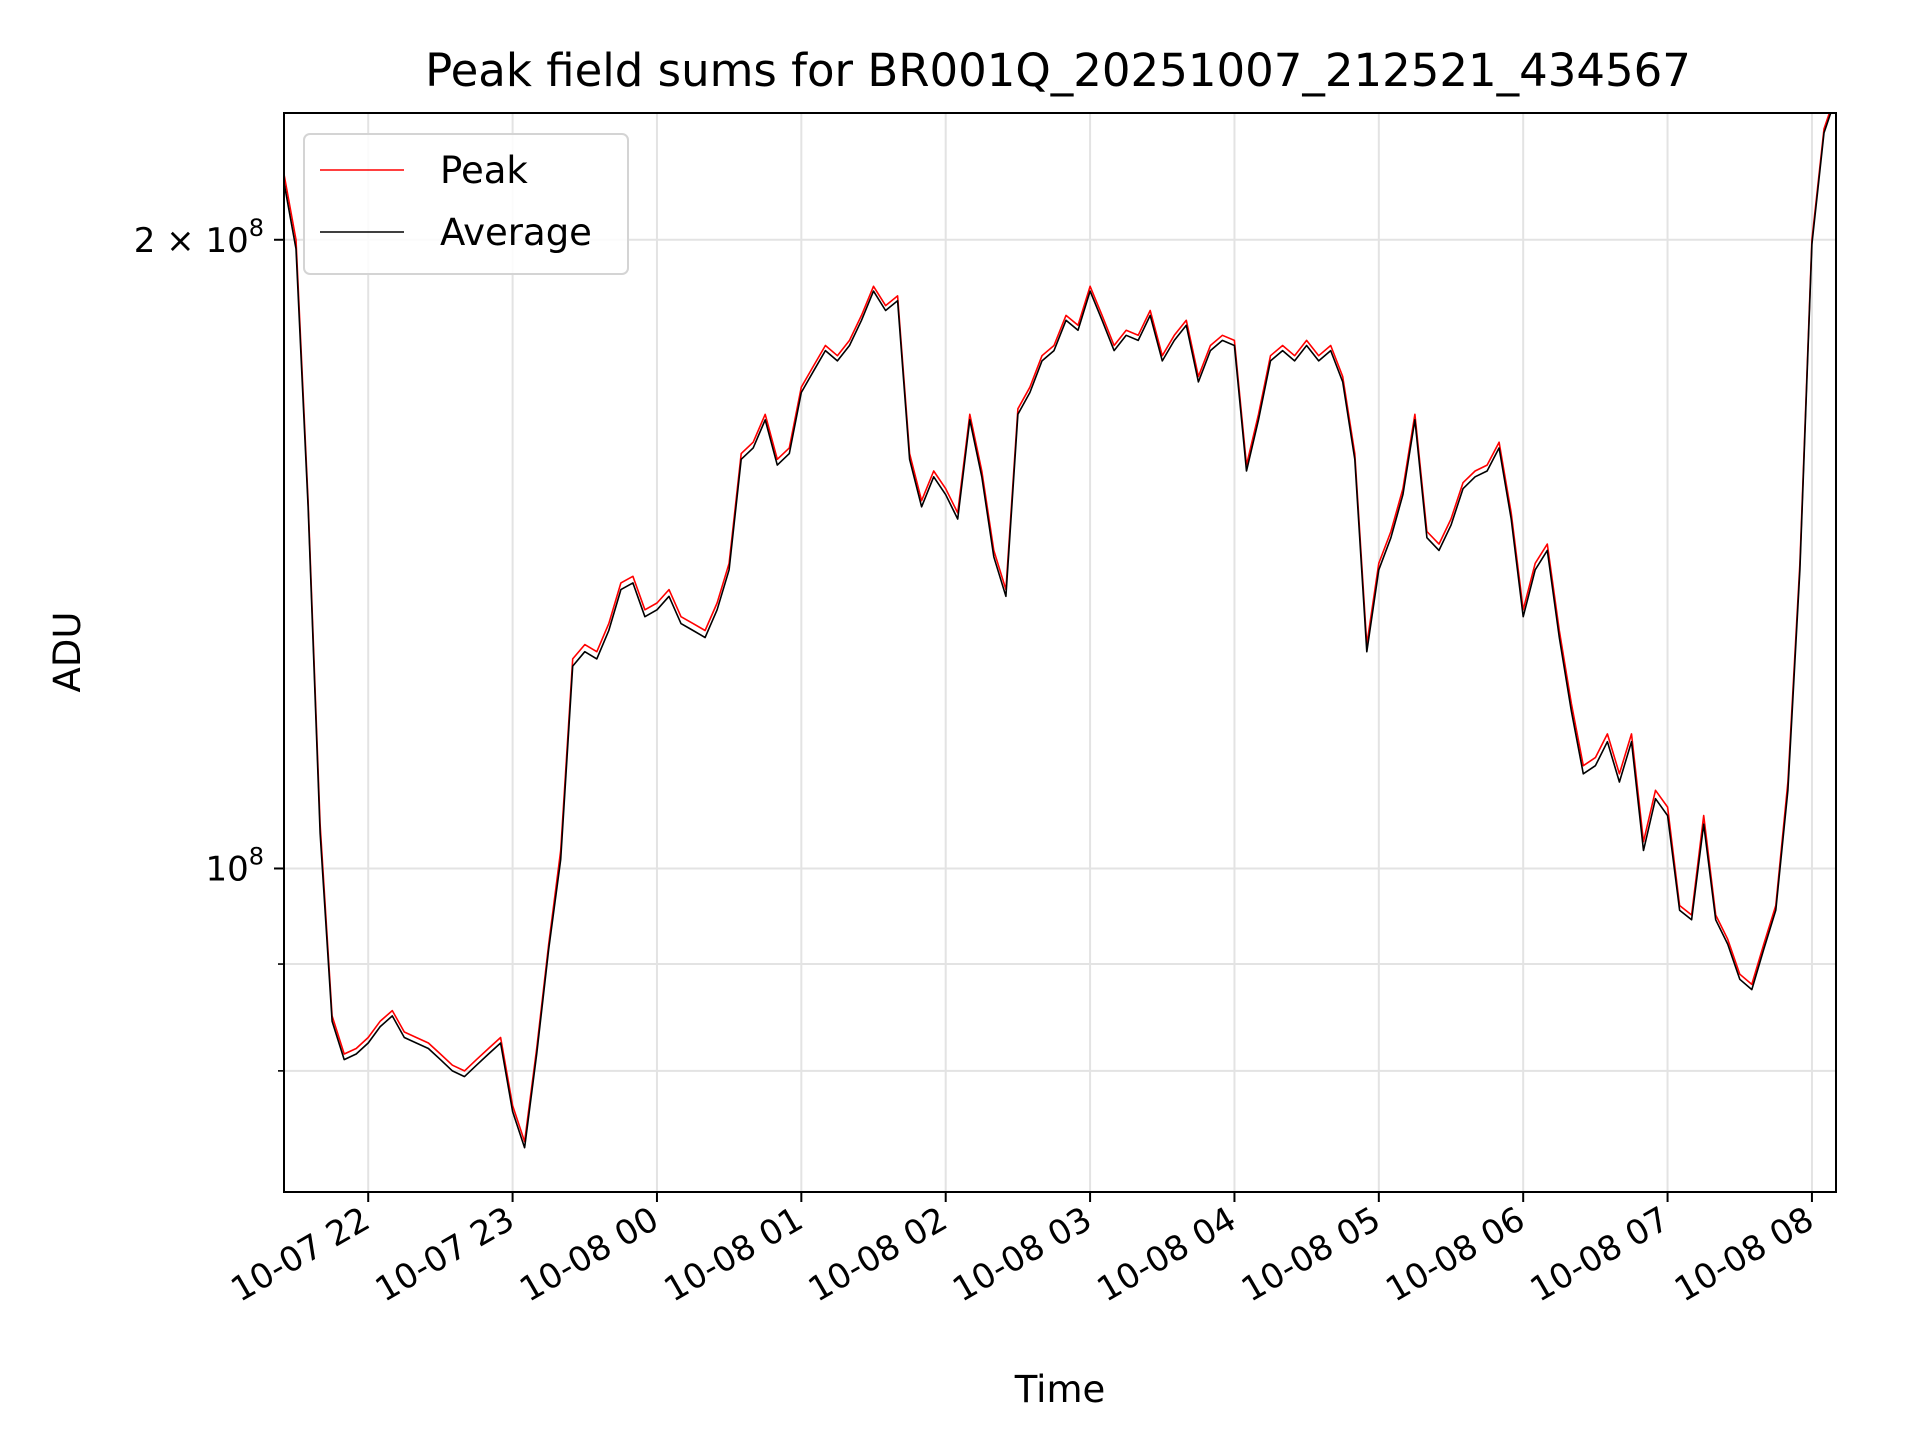 The height and width of the screenshot is (1440, 1920). Describe the element at coordinates (1167, 1254) in the screenshot. I see `x-tick-label: 10-08 04` at that location.